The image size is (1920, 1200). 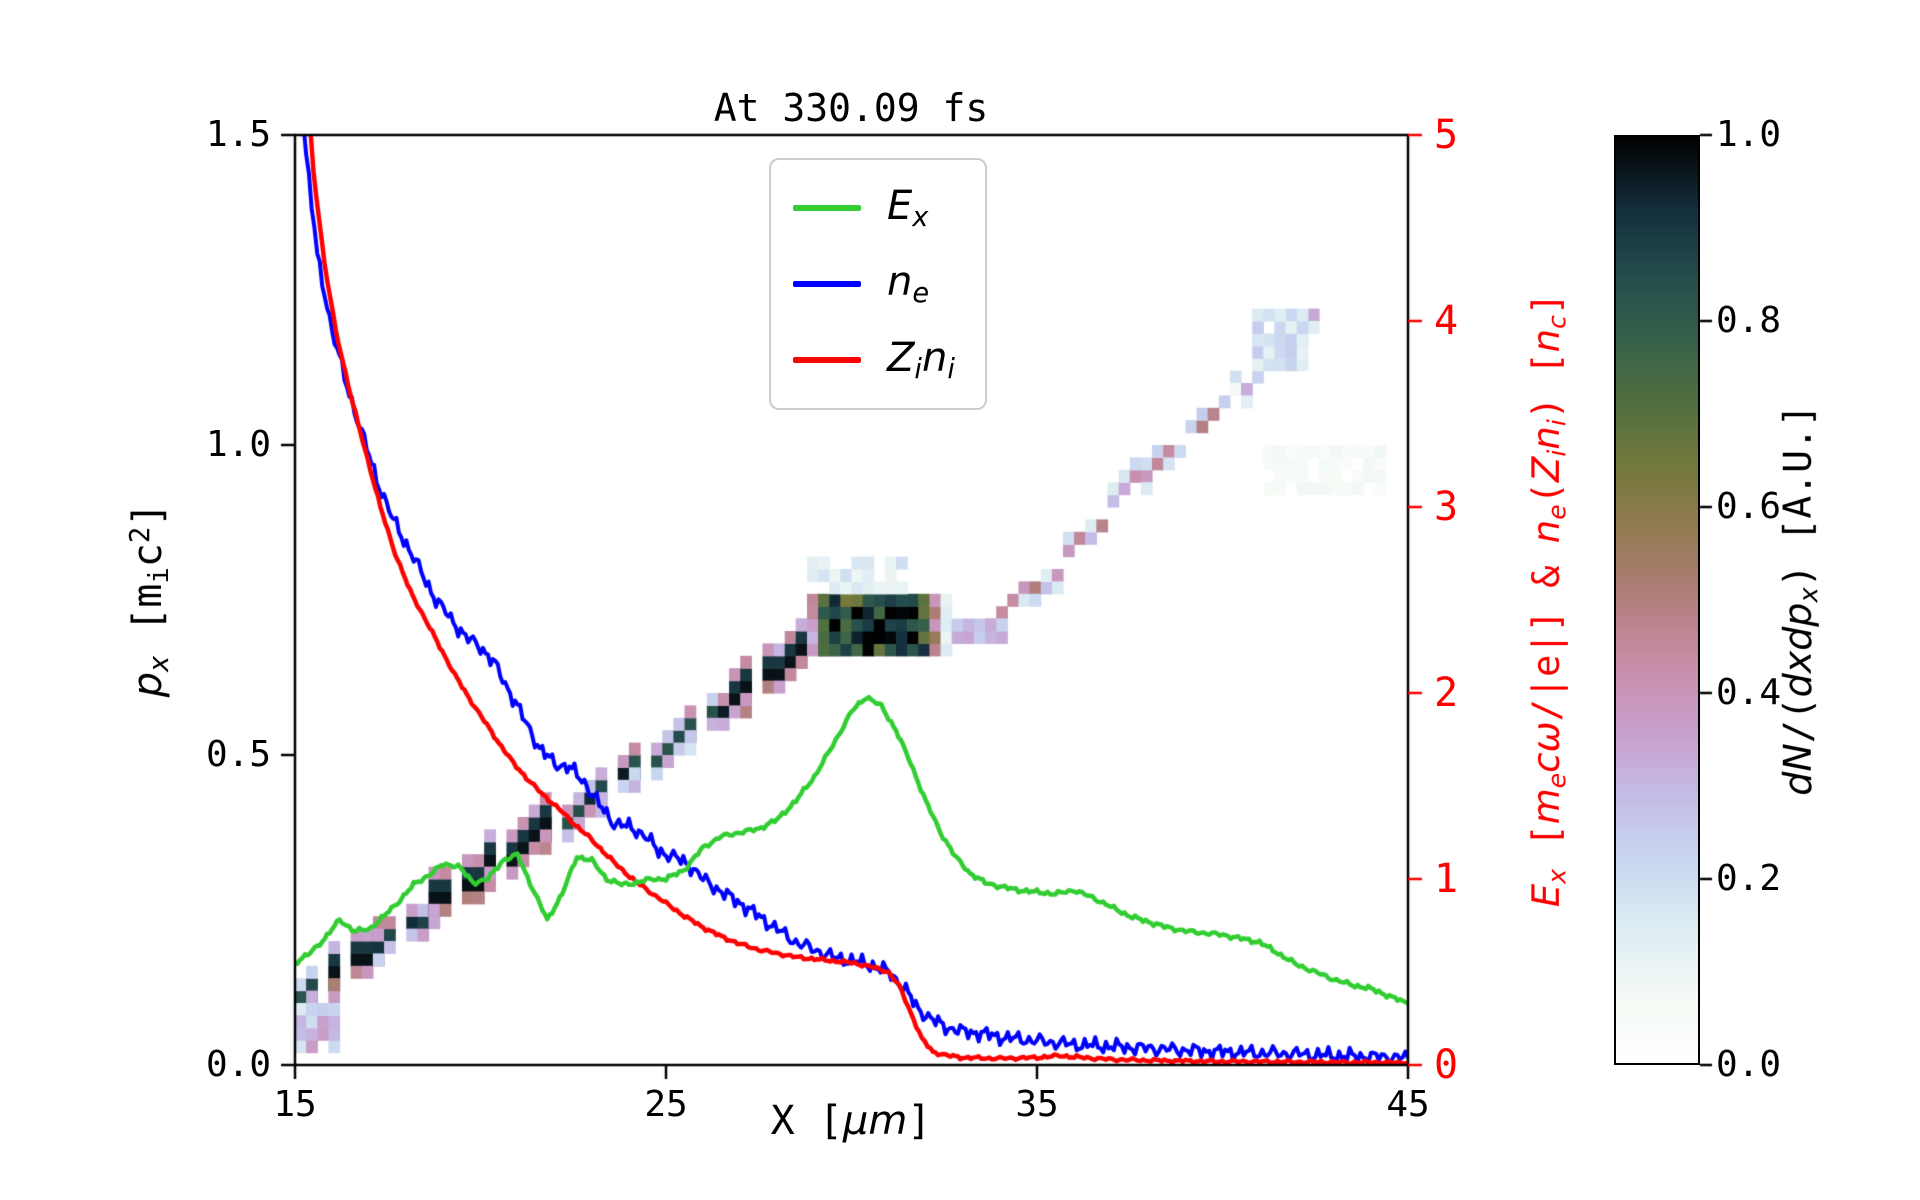 What do you see at coordinates (1749, 134) in the screenshot?
I see `colorbar-tick-label: 1.0` at bounding box center [1749, 134].